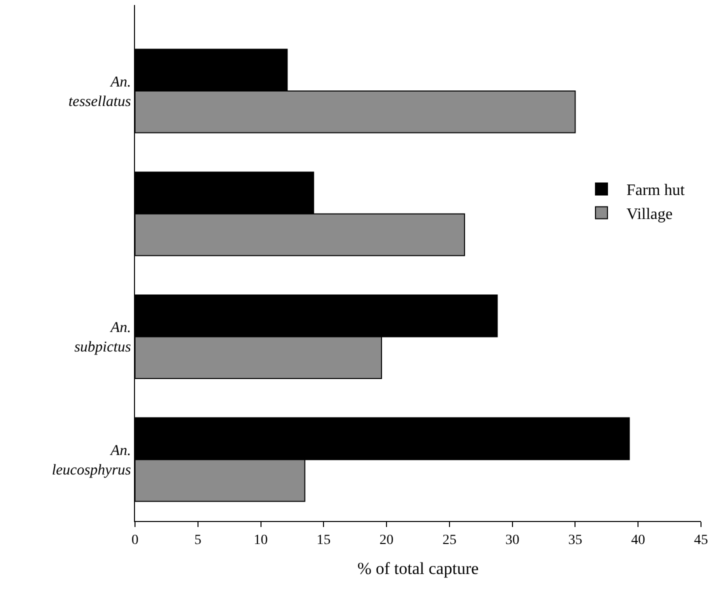 The height and width of the screenshot is (591, 726). Describe the element at coordinates (198, 540) in the screenshot. I see `x-tick-label: 5` at that location.